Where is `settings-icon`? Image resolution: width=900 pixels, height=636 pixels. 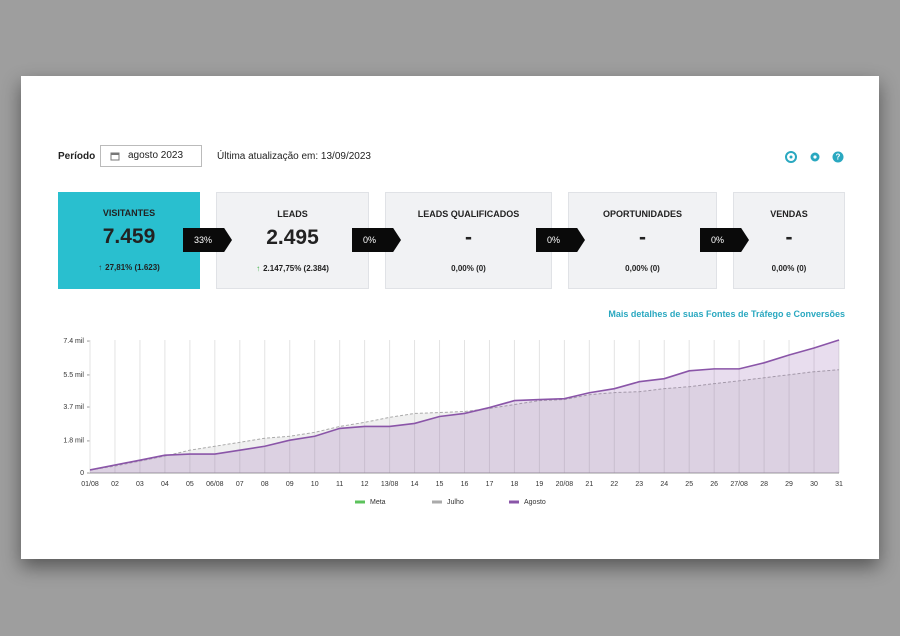
settings-icon is located at coordinates (815, 157).